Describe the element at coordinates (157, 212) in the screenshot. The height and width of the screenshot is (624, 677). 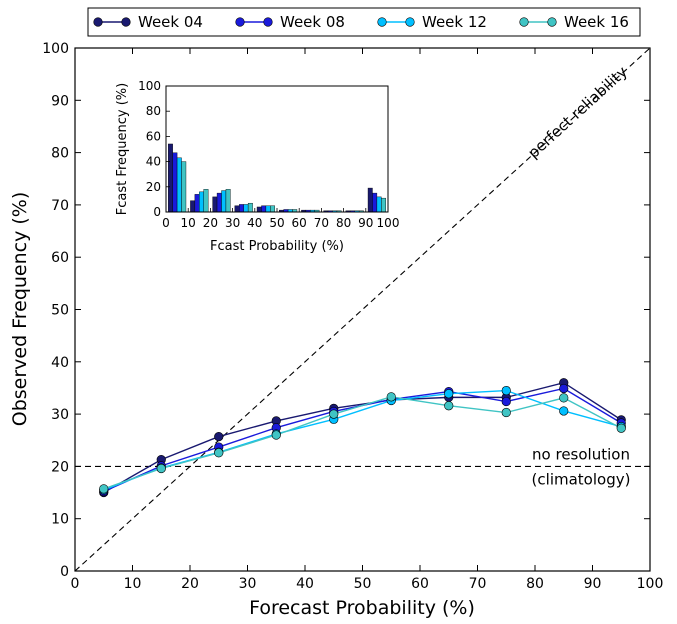
I see `inset-y-tick-label: 0` at that location.